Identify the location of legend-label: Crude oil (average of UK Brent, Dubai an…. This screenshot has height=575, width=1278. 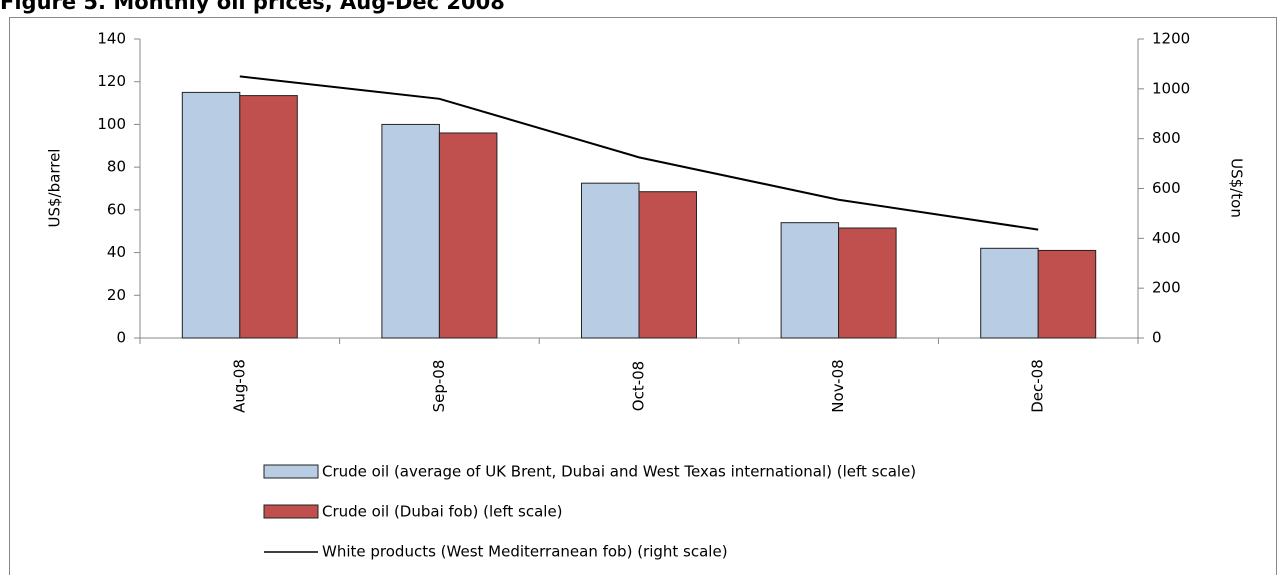
(619, 472).